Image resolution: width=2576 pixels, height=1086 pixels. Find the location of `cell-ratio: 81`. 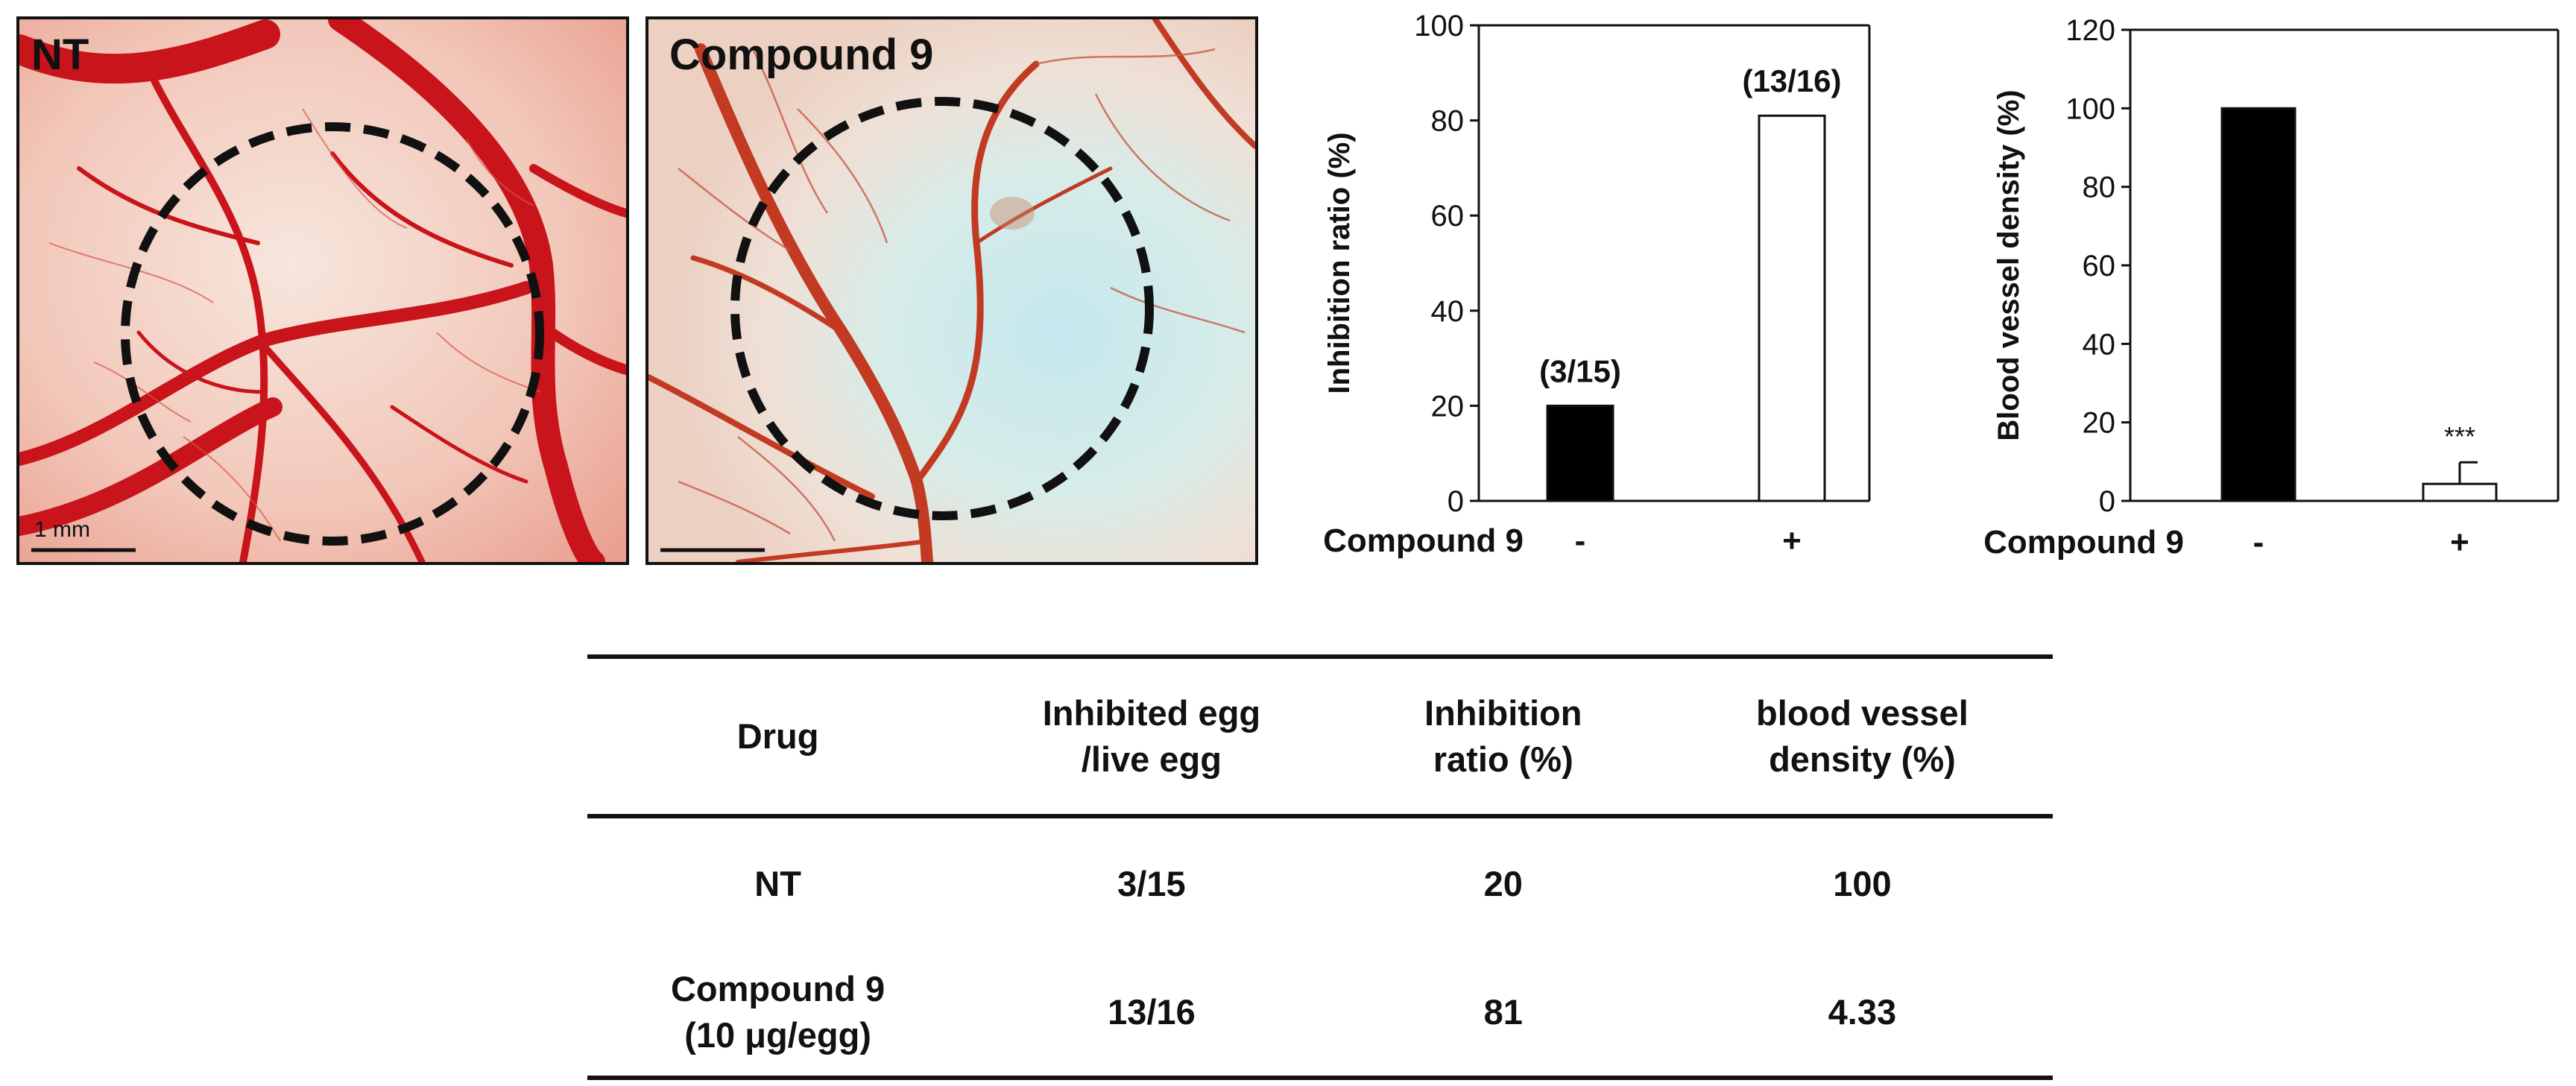

cell-ratio: 81 is located at coordinates (1503, 1012).